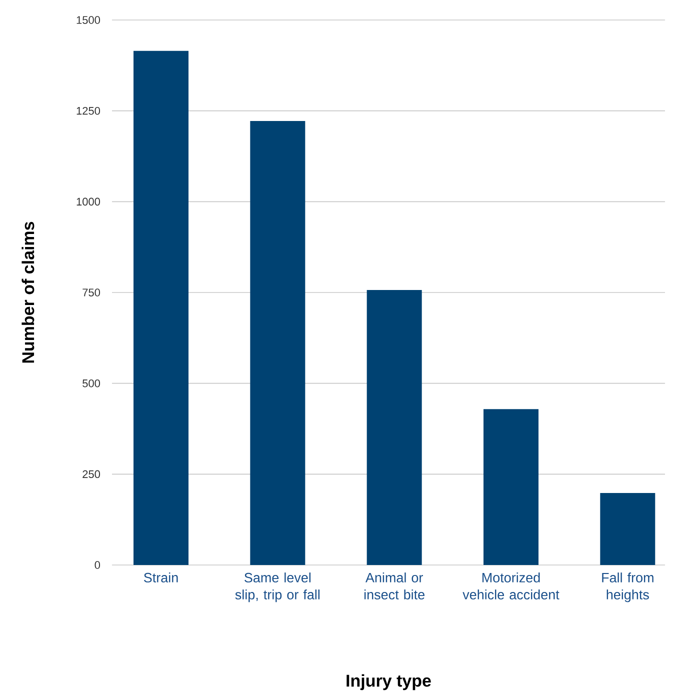 The height and width of the screenshot is (694, 680). I want to click on y-tick-label: 500, so click(91, 383).